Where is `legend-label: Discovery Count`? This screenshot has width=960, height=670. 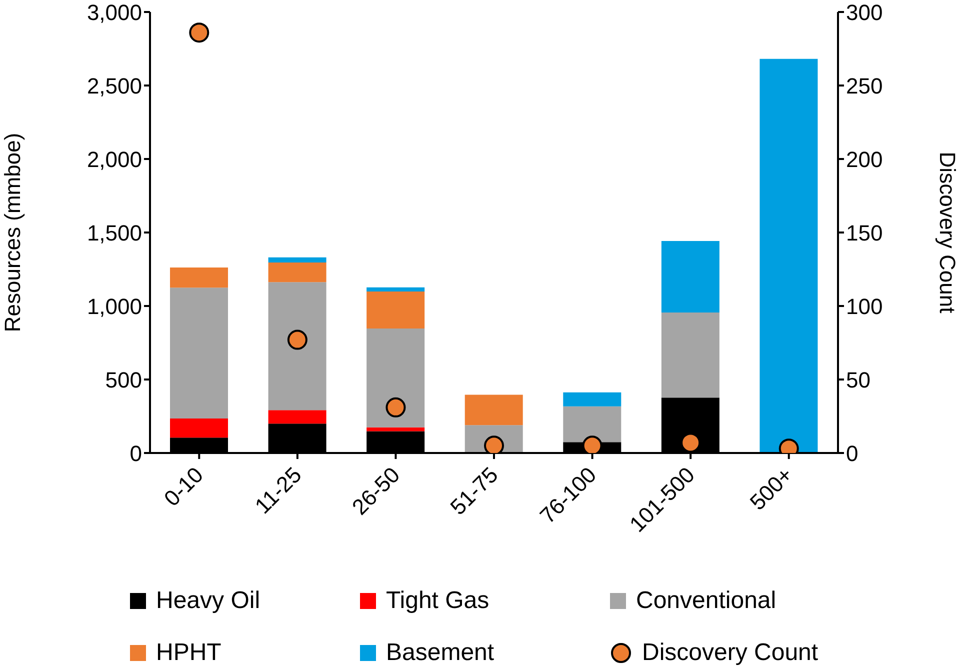 legend-label: Discovery Count is located at coordinates (730, 653).